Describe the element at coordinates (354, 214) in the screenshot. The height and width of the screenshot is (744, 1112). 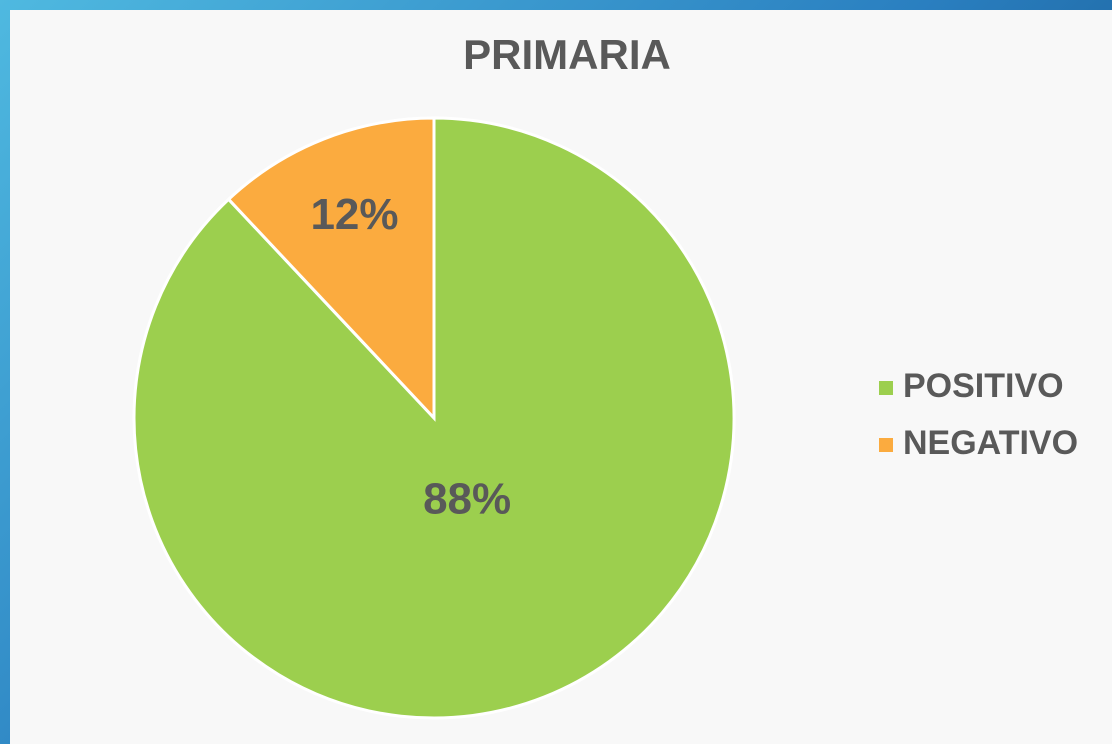
I see `data-label: 12%` at that location.